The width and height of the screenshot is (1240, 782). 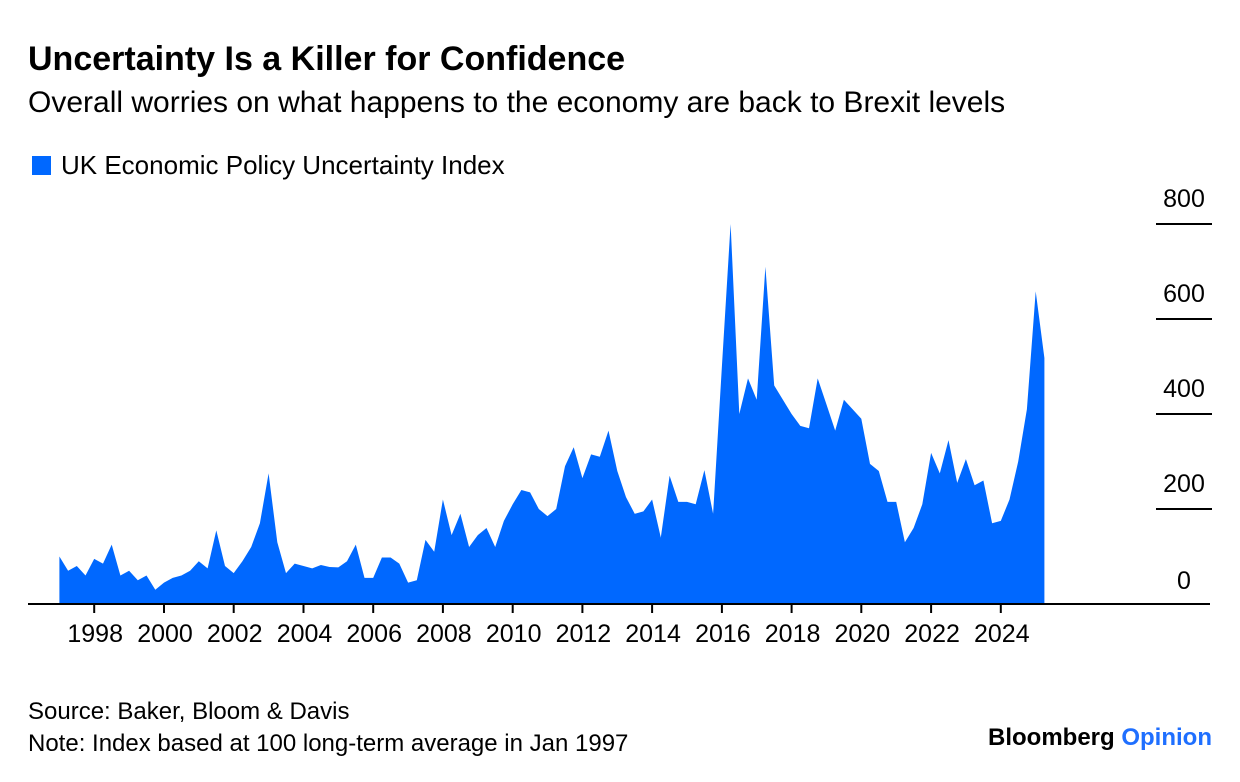 I want to click on x-tick-label: 2022, so click(x=932, y=634).